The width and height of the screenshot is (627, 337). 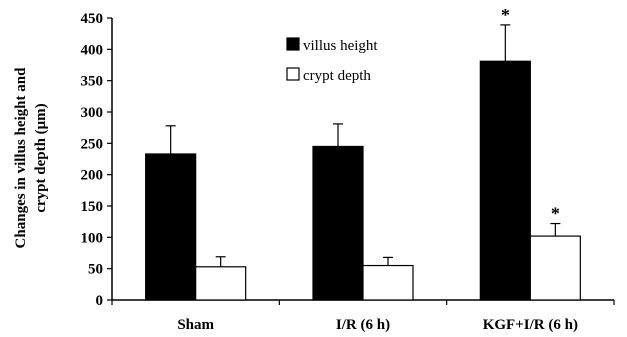 What do you see at coordinates (337, 76) in the screenshot?
I see `legend-label: crypt depth` at bounding box center [337, 76].